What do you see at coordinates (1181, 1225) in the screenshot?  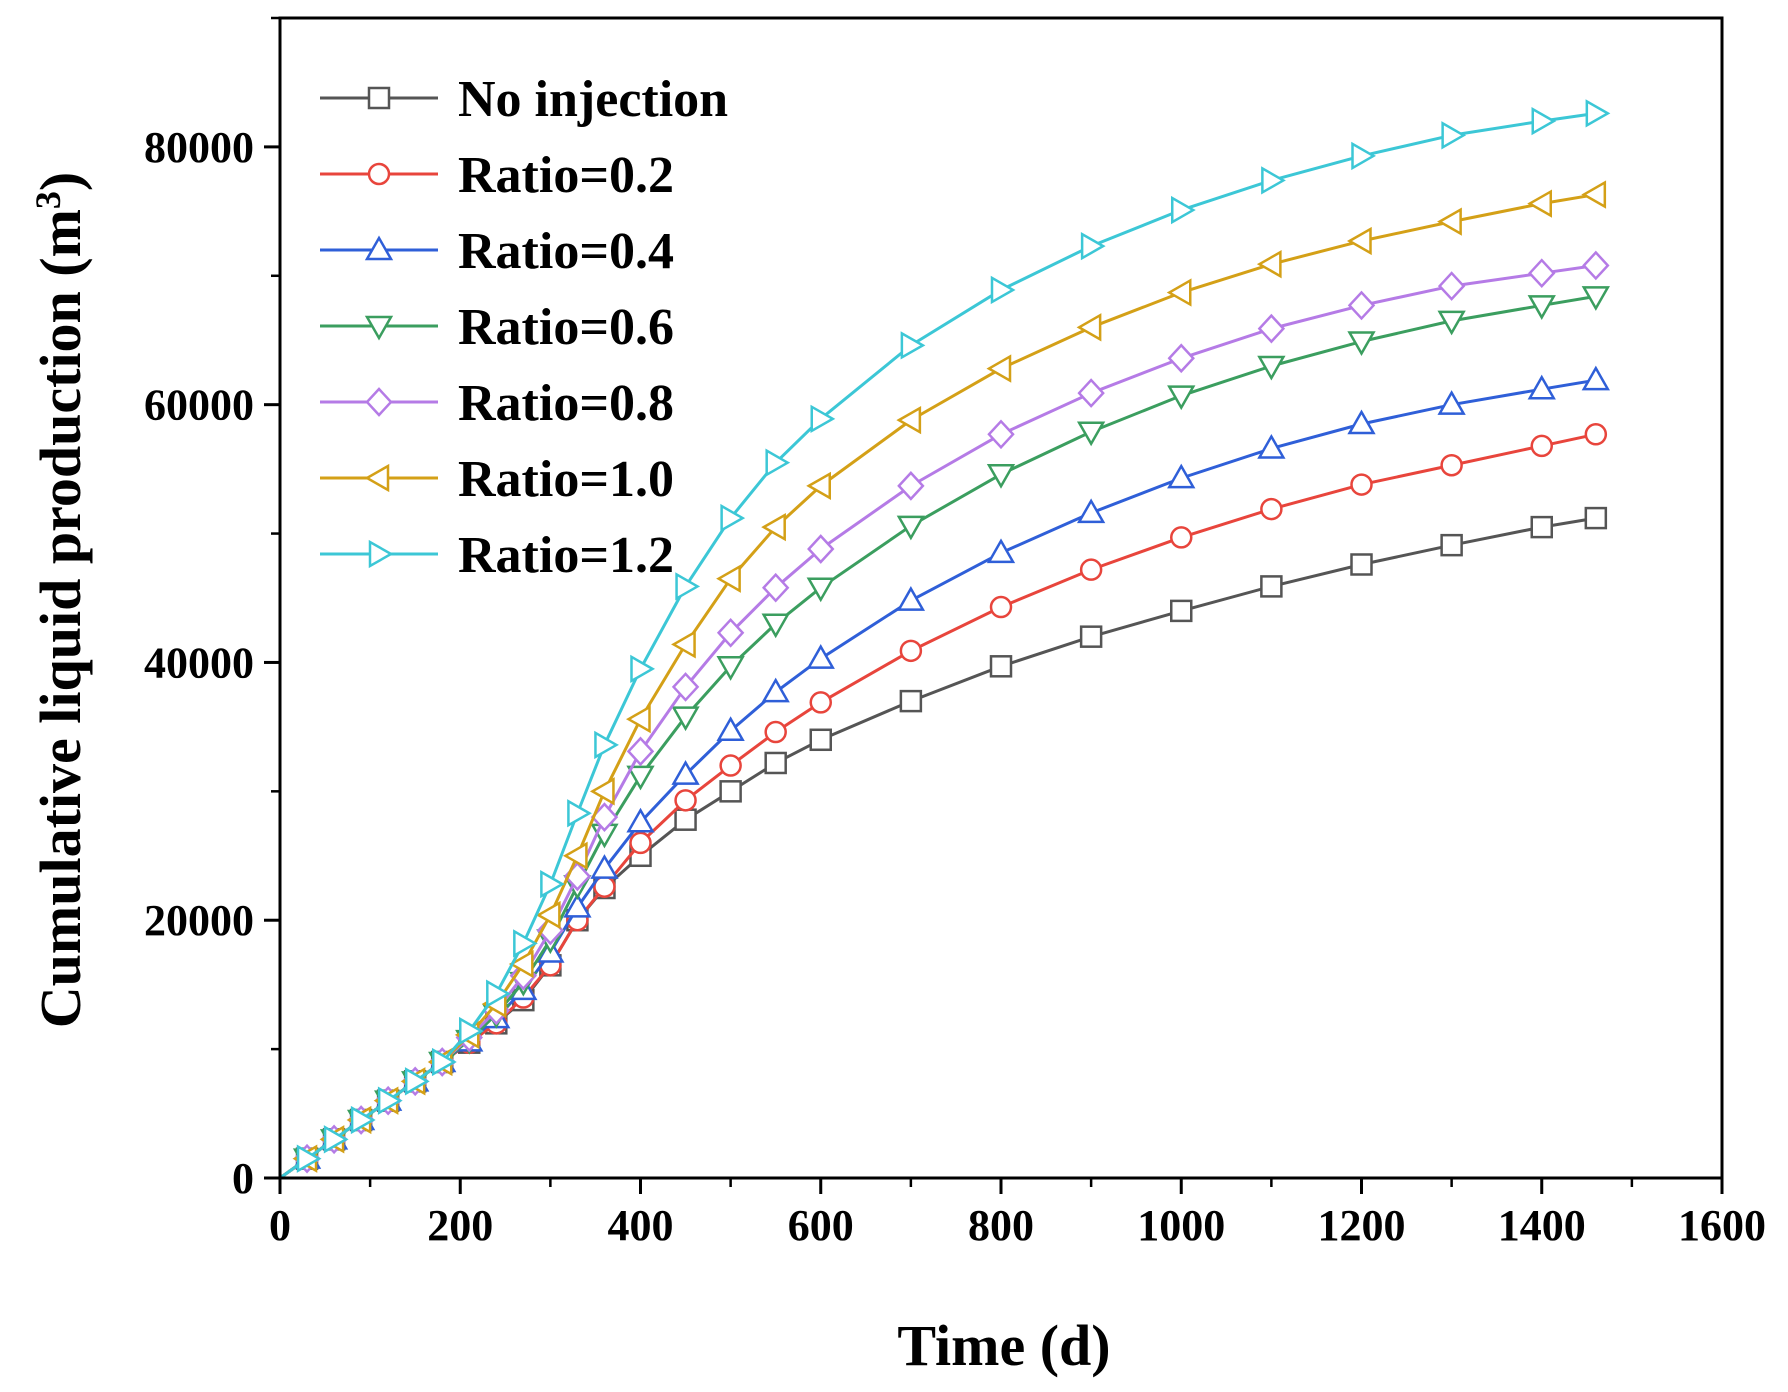 I see `x-tick-label: 1000` at bounding box center [1181, 1225].